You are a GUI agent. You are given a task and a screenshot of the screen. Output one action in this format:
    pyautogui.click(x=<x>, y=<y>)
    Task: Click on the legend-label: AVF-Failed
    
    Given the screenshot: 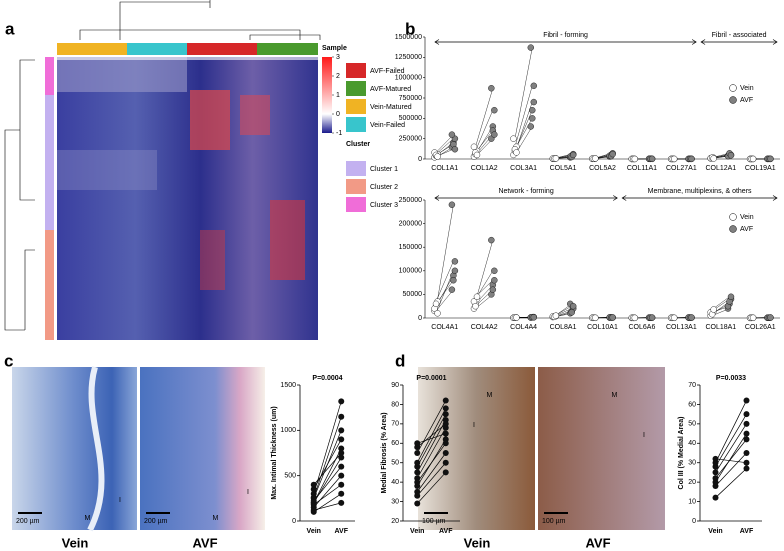 What is the action you would take?
    pyautogui.click(x=387, y=71)
    